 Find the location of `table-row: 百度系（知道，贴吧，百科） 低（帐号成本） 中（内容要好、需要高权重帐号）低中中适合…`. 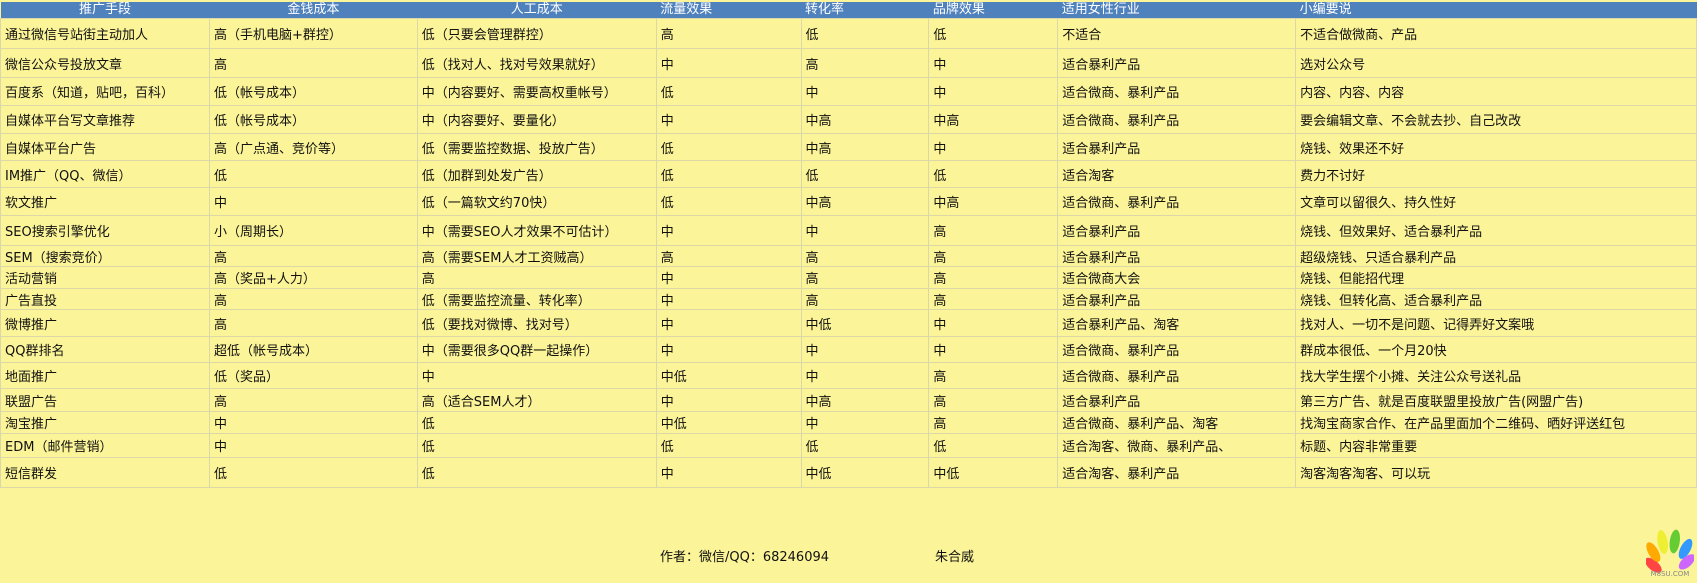

table-row: 百度系（知道，贴吧，百科） 低（帐号成本） 中（内容要好、需要高权重帐号）低中中适合… is located at coordinates (848, 91).